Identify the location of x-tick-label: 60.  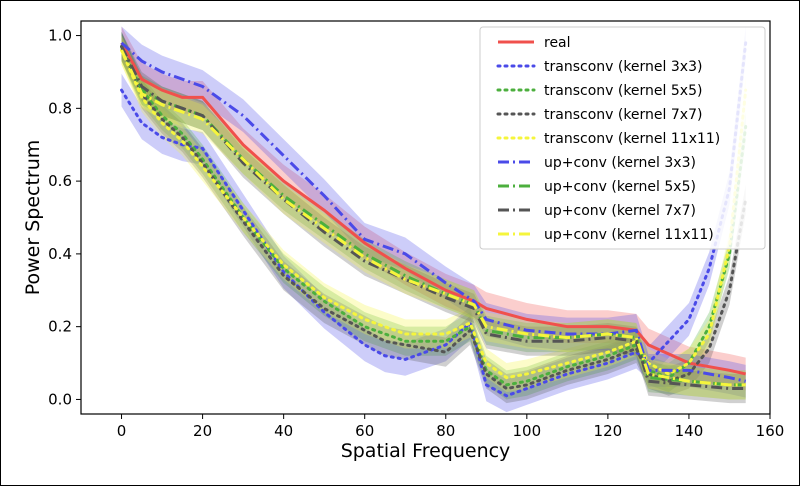
(364, 431).